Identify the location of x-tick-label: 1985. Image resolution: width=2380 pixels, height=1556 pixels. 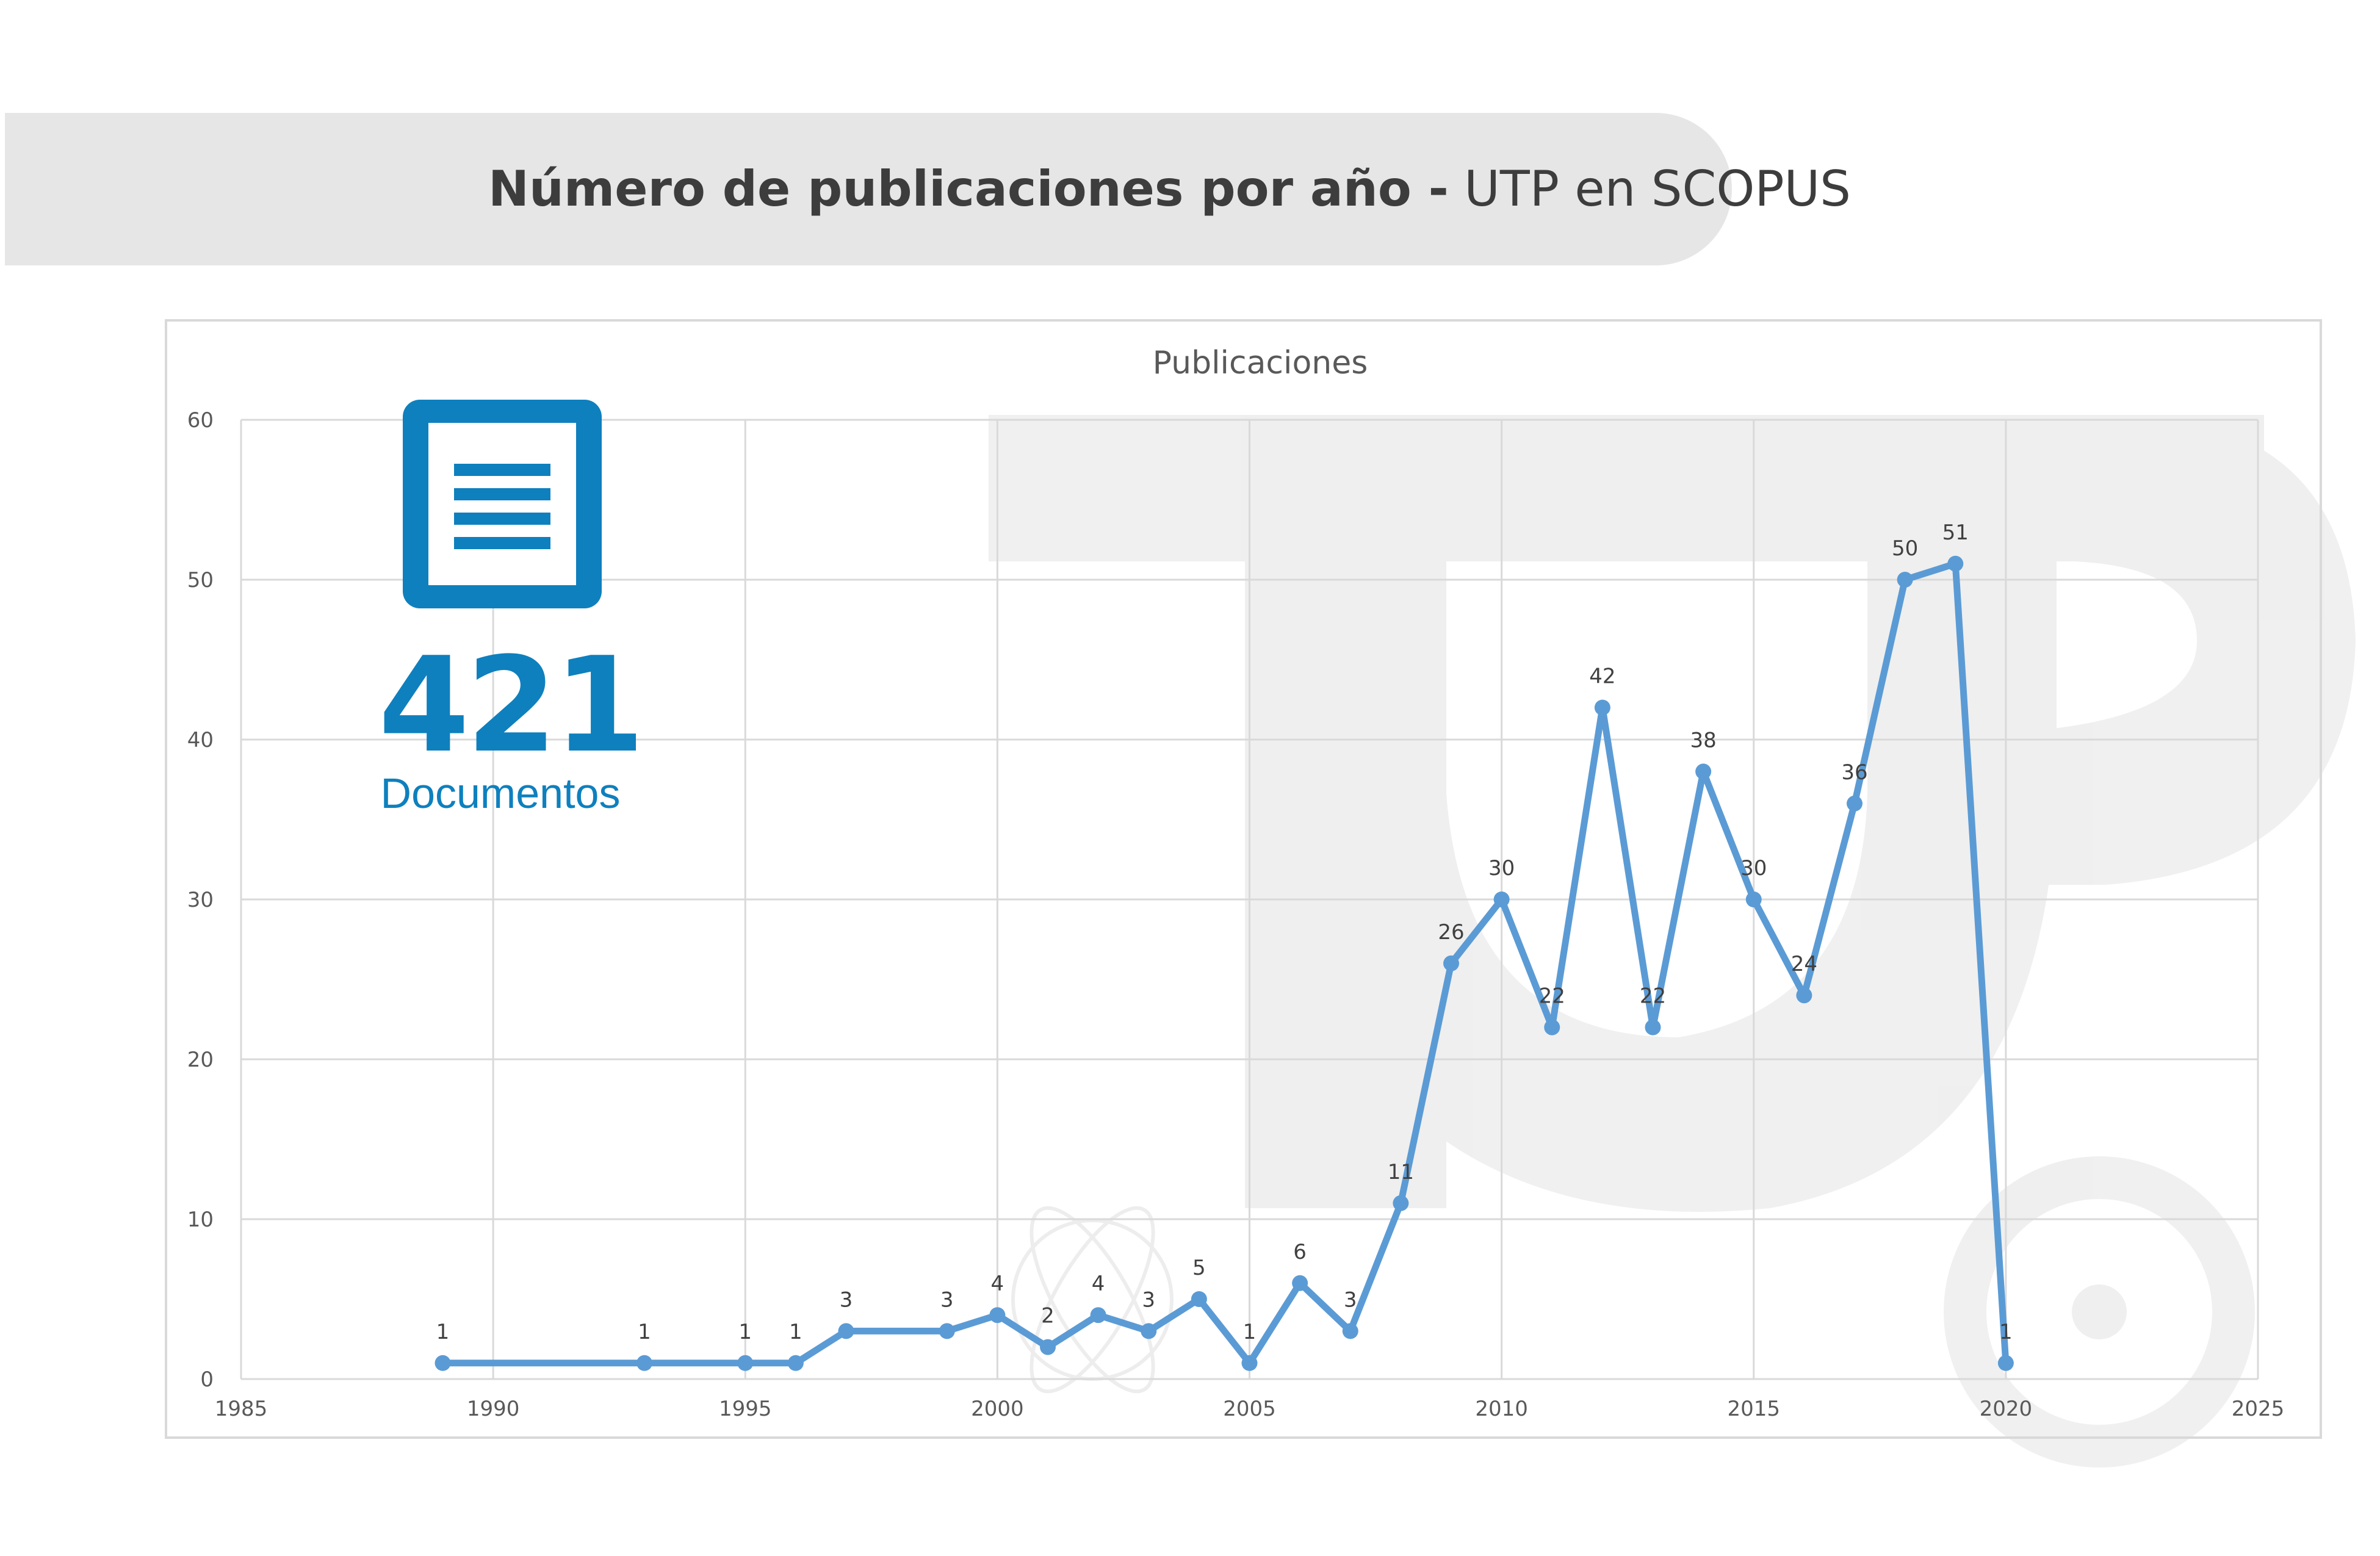
(242, 1409).